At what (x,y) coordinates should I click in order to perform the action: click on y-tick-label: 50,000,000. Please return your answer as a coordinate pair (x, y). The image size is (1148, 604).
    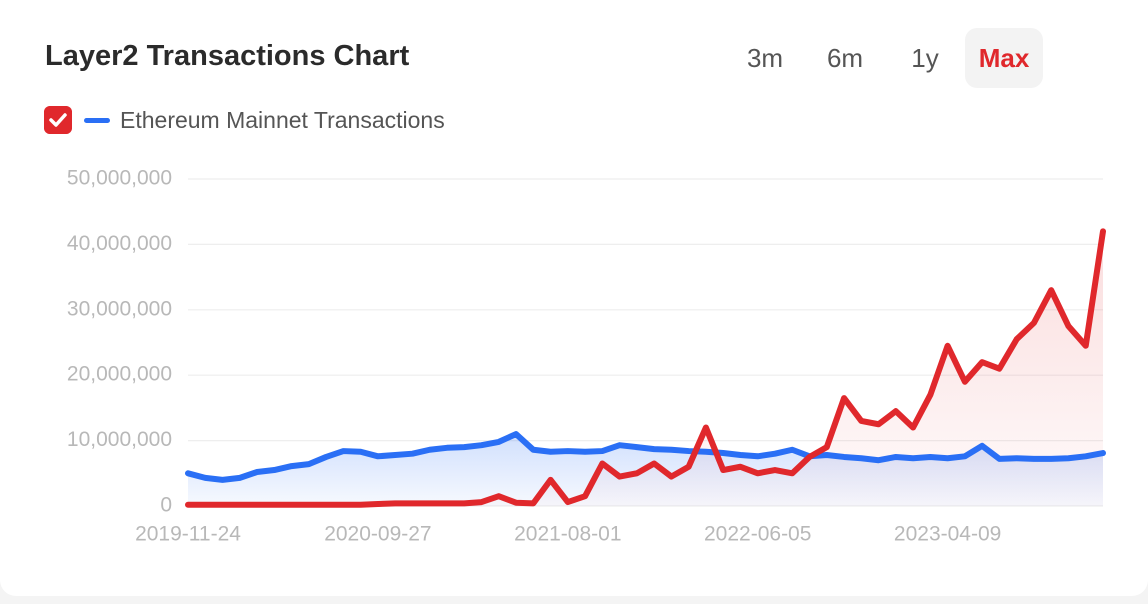
    Looking at the image, I should click on (119, 178).